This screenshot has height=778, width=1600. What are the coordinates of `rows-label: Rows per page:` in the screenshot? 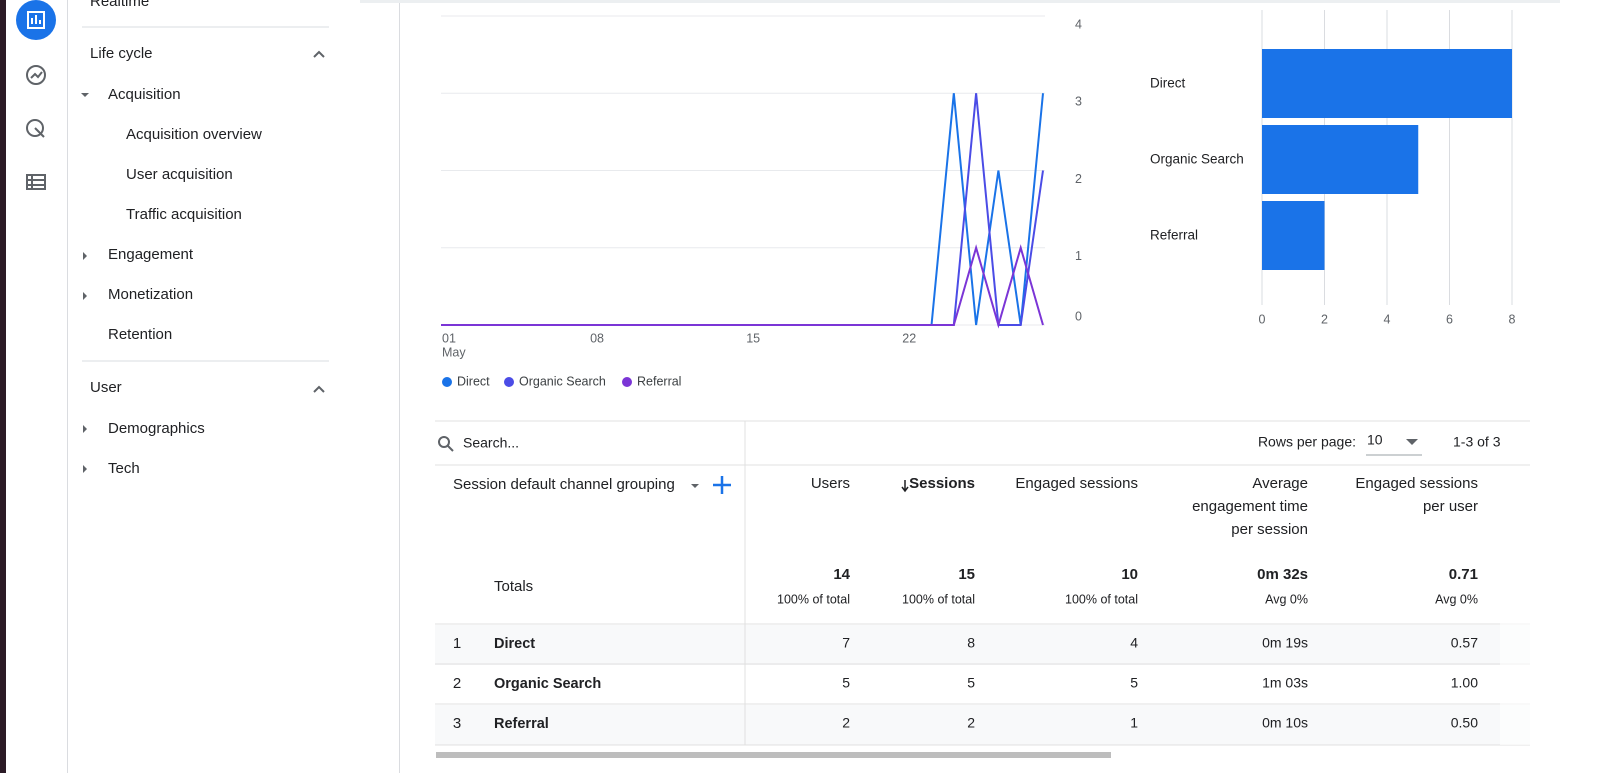 It's located at (1307, 442).